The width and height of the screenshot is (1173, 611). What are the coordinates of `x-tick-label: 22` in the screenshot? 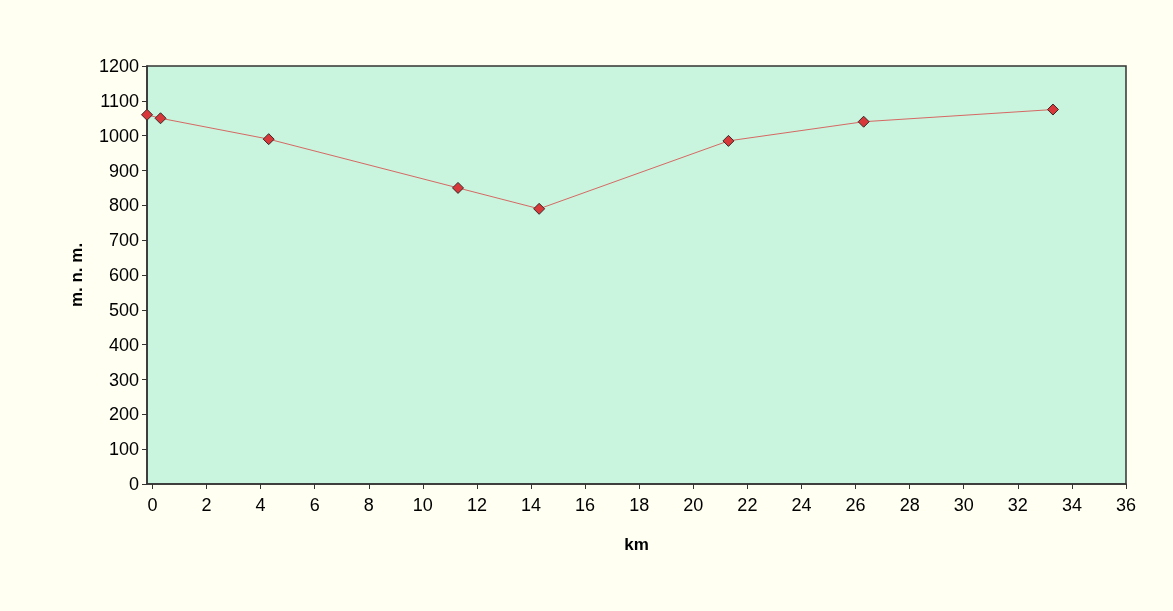 It's located at (747, 505).